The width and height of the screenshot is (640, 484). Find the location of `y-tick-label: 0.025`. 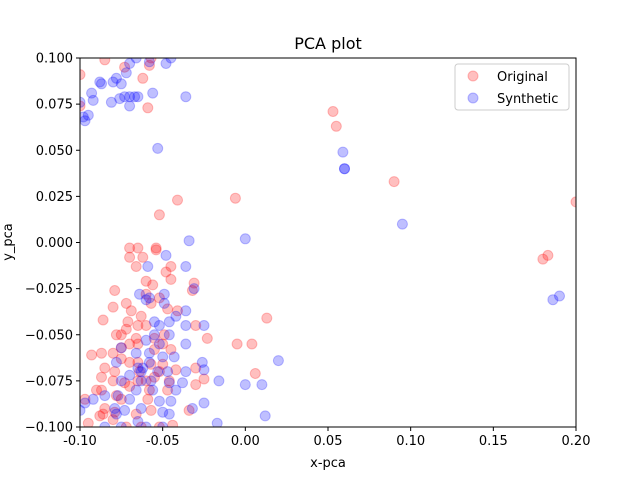

y-tick-label: 0.025 is located at coordinates (54, 197).